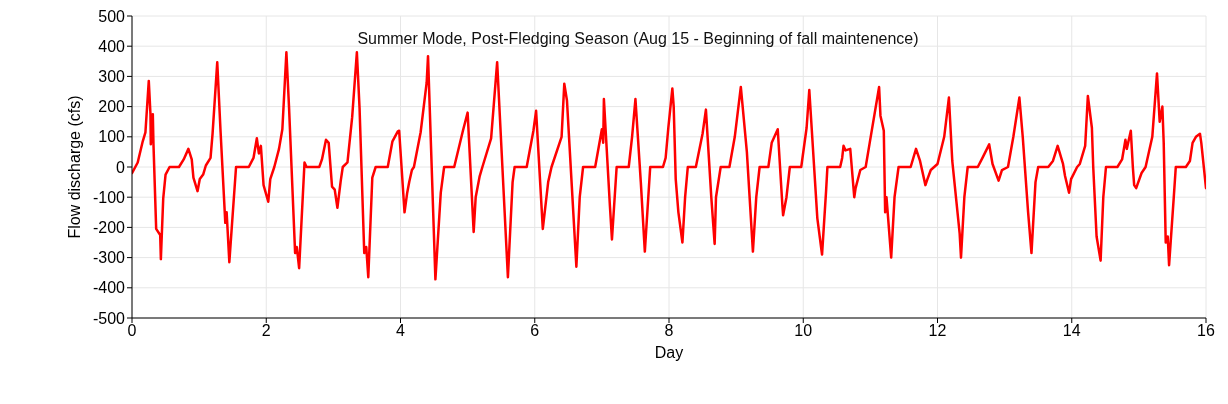  What do you see at coordinates (112, 137) in the screenshot?
I see `y-tick-label: 100` at bounding box center [112, 137].